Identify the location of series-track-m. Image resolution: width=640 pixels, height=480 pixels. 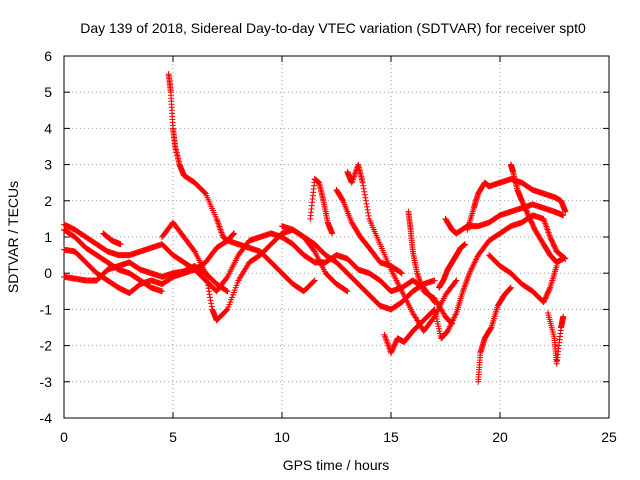
(430, 267).